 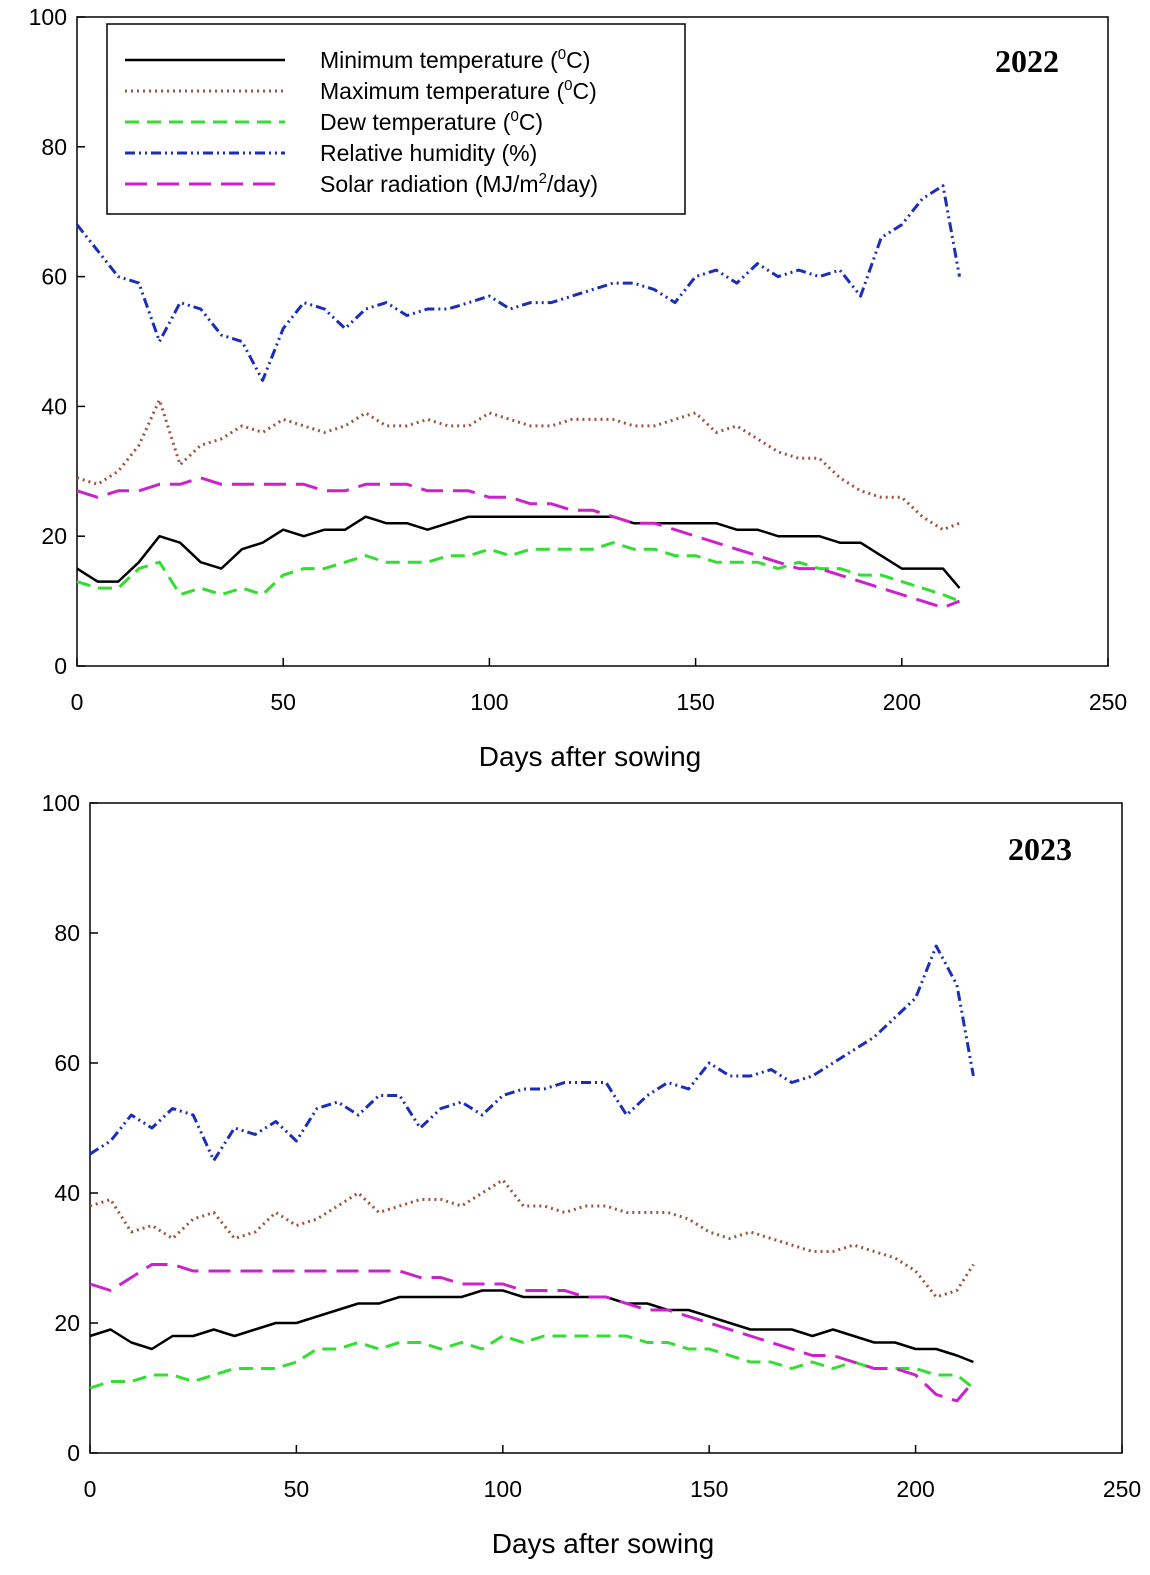 I want to click on legend-label: Solar radiation (MJ/m2/day), so click(x=459, y=183).